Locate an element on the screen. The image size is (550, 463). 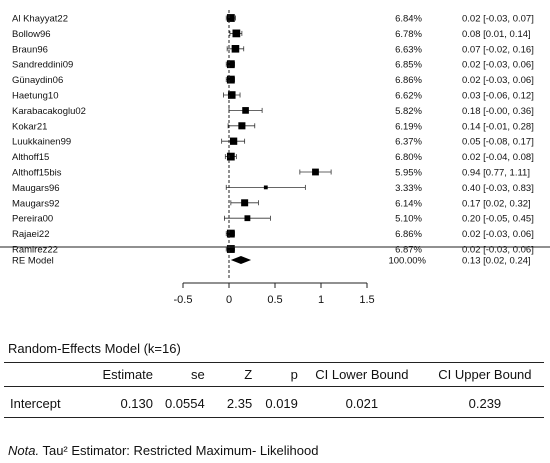
study-label: Luukkainen99 is located at coordinates (41, 142).